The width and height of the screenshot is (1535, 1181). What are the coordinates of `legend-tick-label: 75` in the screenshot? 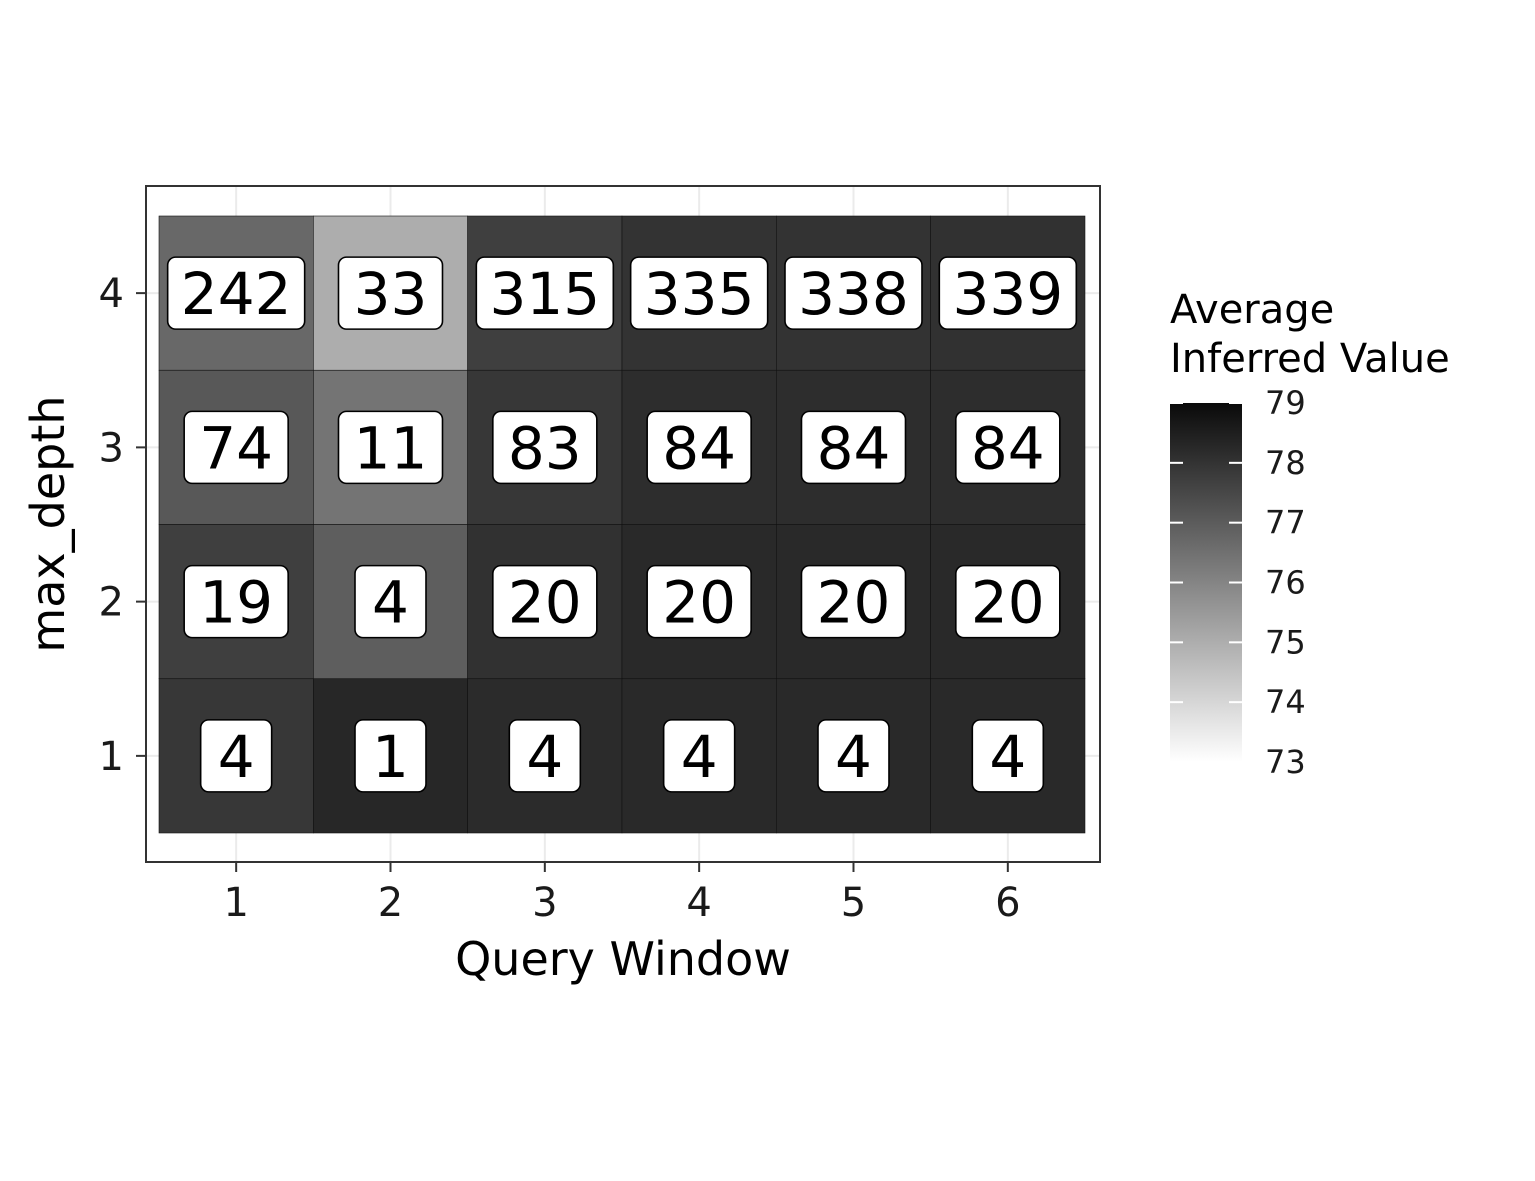 It's located at (1285, 642).